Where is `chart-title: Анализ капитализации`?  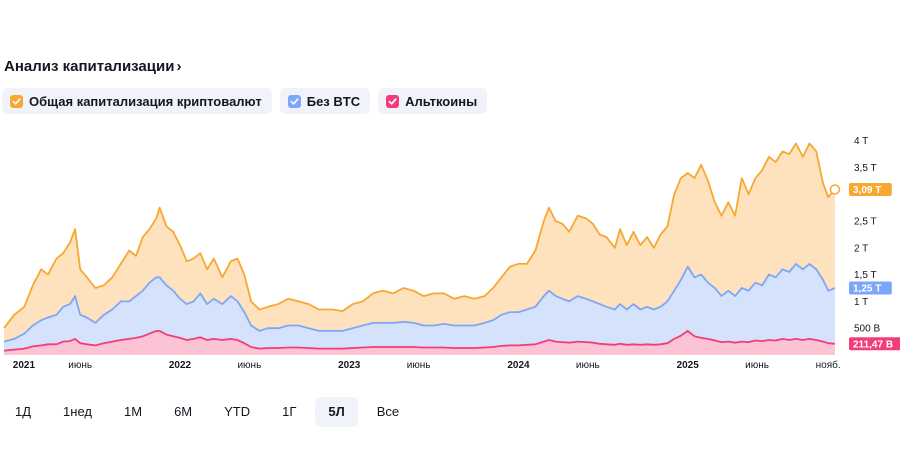 chart-title: Анализ капитализации is located at coordinates (89, 66).